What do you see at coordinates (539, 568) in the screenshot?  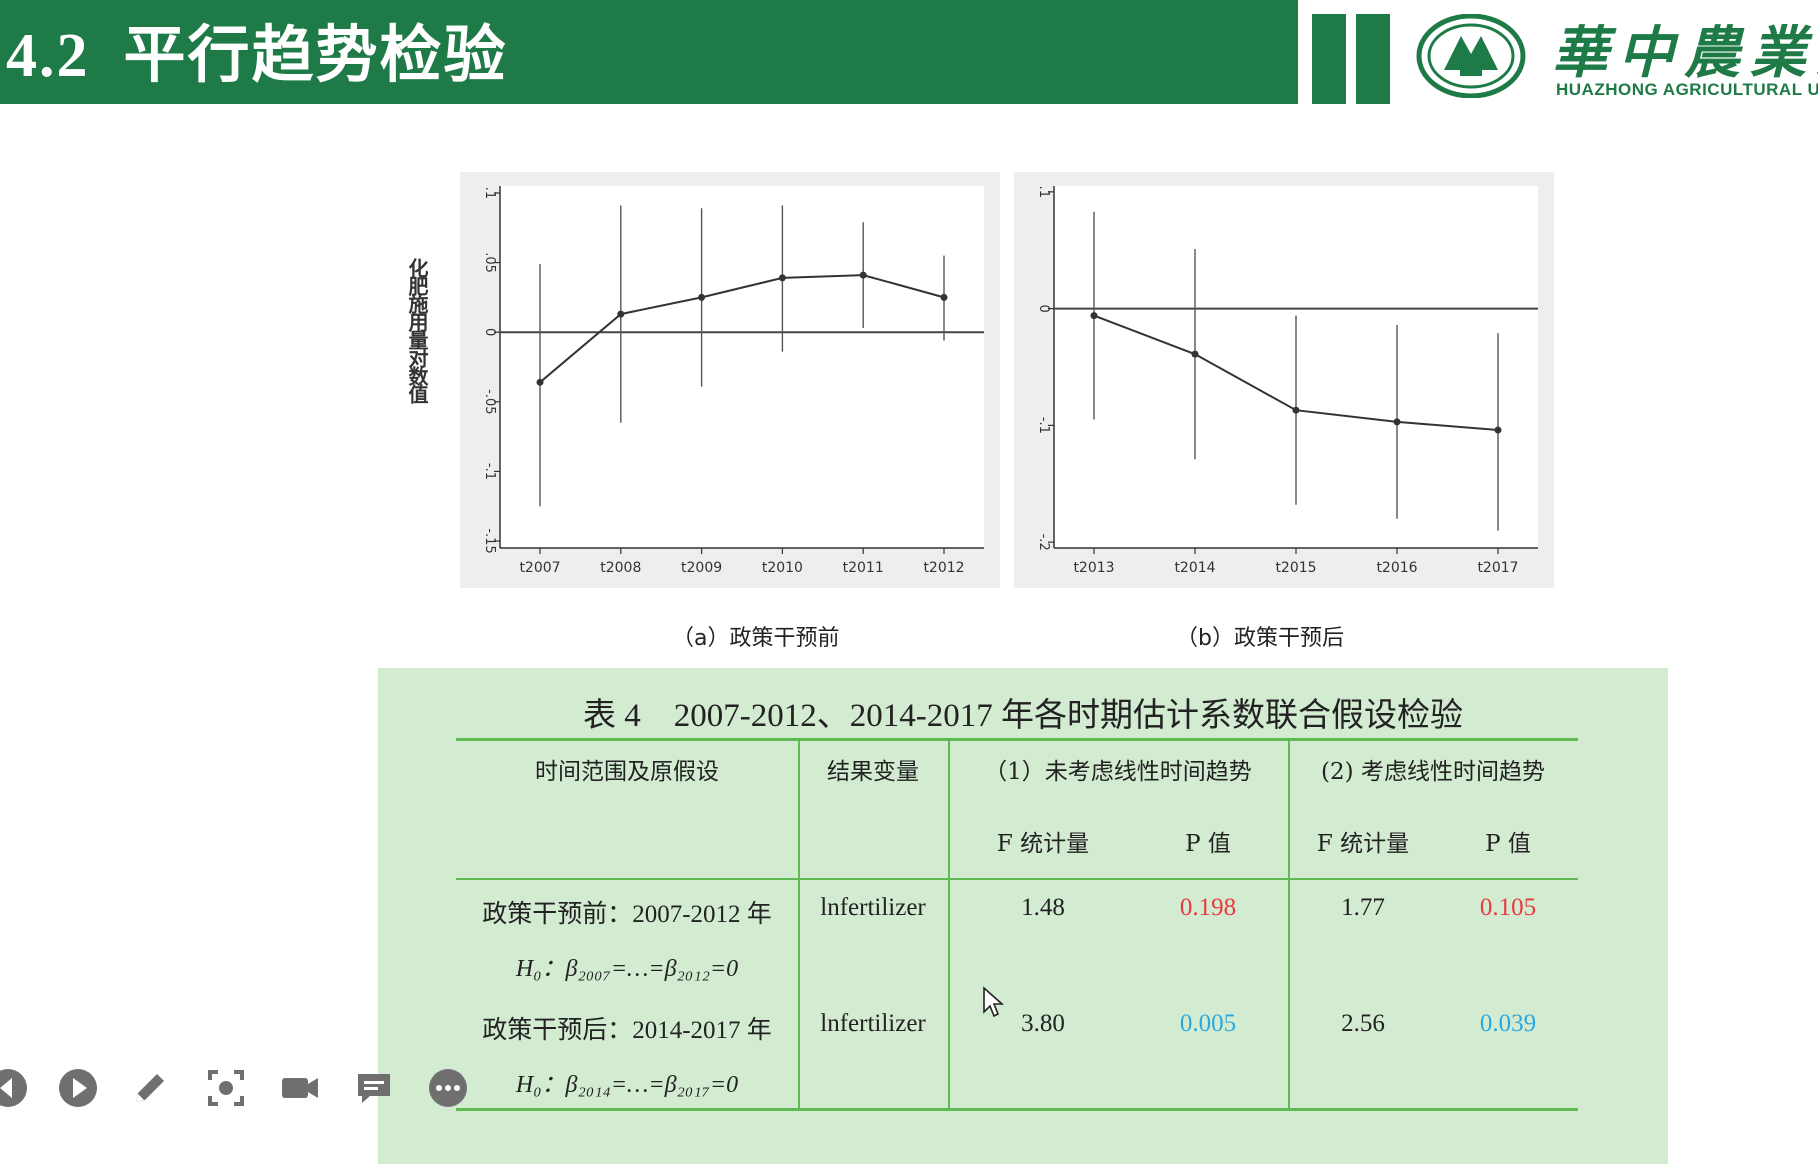 I see `chart-a-x-tick-label: t2007` at bounding box center [539, 568].